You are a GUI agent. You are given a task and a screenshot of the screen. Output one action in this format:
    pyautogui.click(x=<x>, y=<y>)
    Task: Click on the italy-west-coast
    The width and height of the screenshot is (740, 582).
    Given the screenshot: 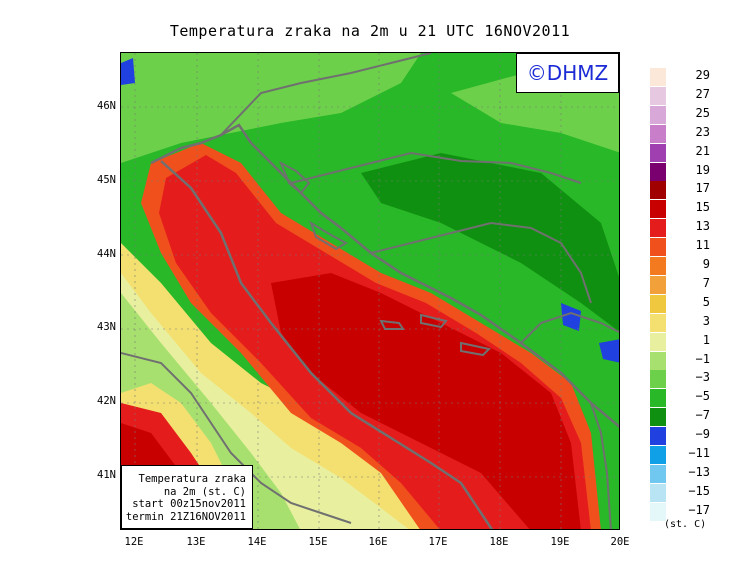 What is the action you would take?
    pyautogui.click(x=236, y=438)
    